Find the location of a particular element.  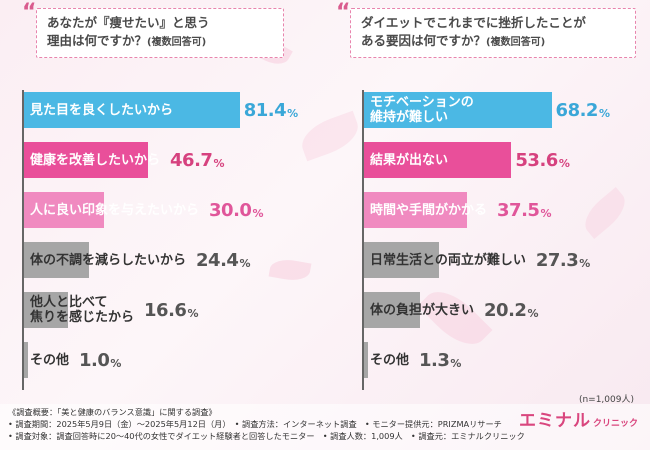

footer-title: 《調査概要：「美と健康のバランス意識」に関する調査》 is located at coordinates (112, 412).